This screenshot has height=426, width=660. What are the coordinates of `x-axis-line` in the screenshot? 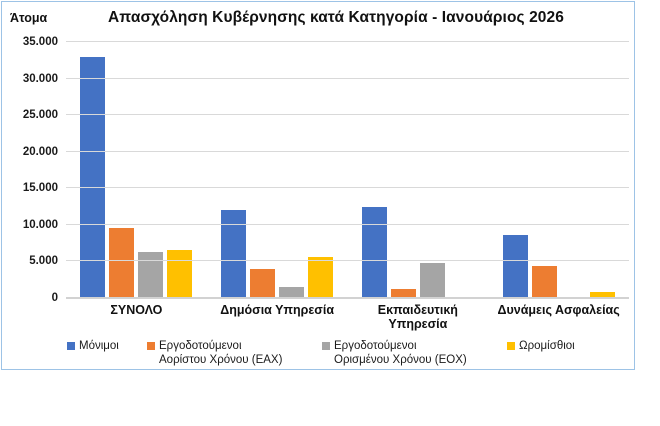 It's located at (347, 298).